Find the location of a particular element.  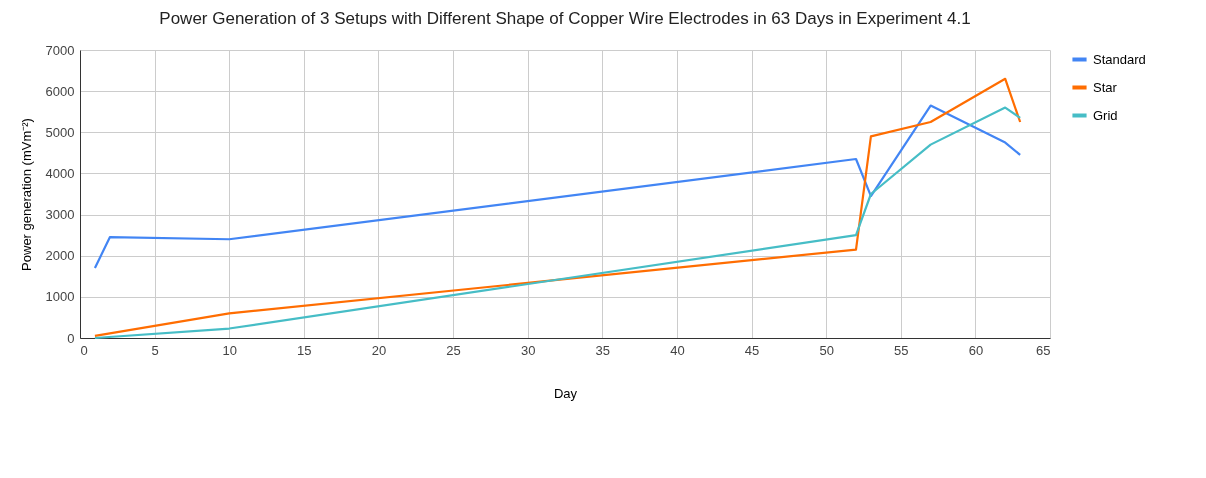

y-tick-label: 2000 is located at coordinates (60, 256).